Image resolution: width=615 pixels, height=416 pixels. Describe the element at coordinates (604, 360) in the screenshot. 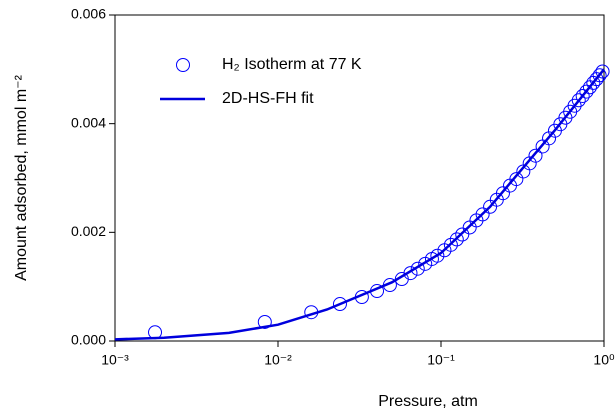

I see `x-tick-label: 10⁰` at that location.